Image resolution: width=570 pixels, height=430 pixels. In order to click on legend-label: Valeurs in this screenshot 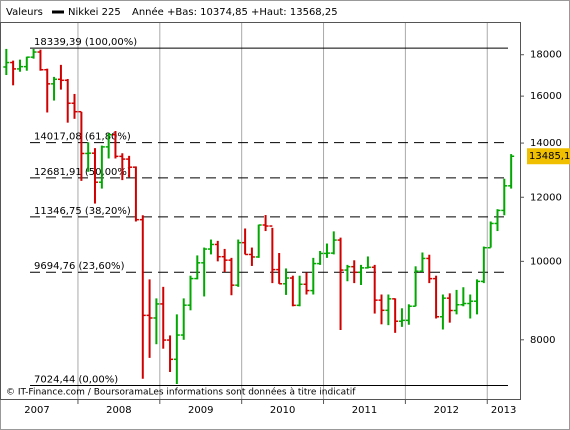, I will do `click(24, 12)`.